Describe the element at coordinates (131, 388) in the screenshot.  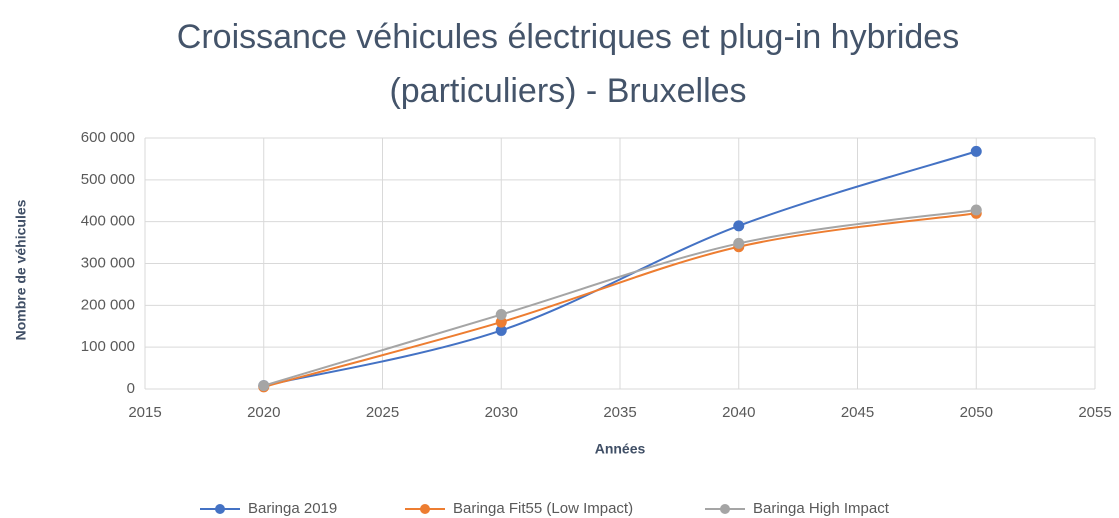
I see `y-tick-label: 0` at that location.